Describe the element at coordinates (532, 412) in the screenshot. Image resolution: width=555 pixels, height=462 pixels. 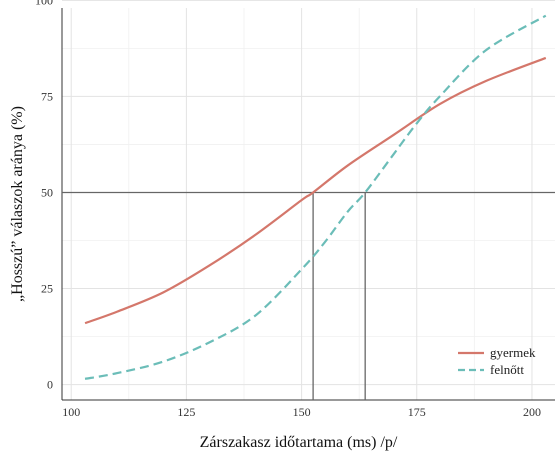
I see `x-tick-label: 200` at that location.